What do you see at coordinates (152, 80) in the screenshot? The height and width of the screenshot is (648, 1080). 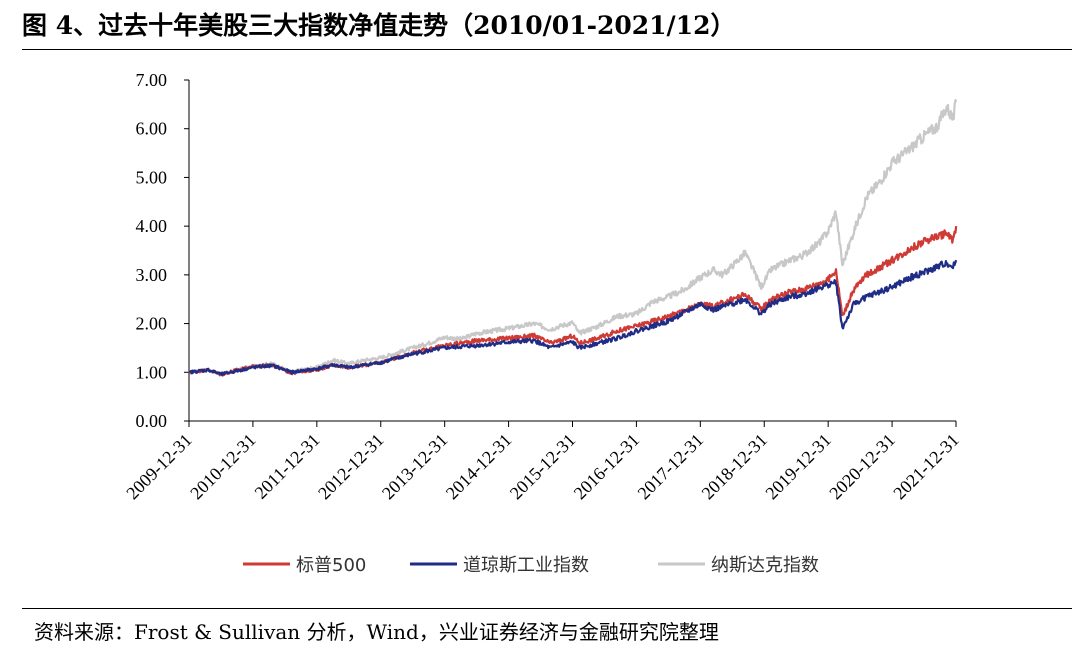 I see `y-tick-label: 7.00` at bounding box center [152, 80].